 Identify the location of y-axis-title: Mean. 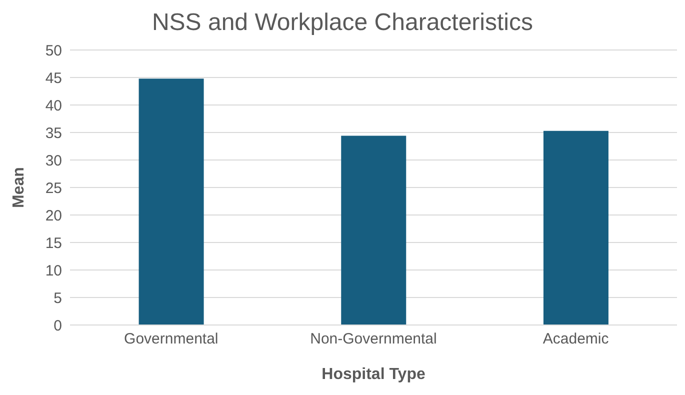
(19, 187).